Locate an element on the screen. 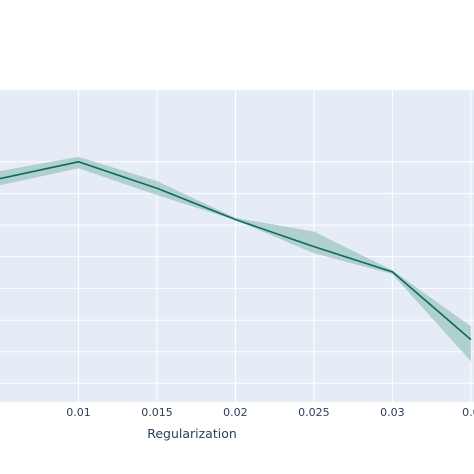 Image resolution: width=474 pixels, height=474 pixels. x-tick-label: 0.02 is located at coordinates (235, 412).